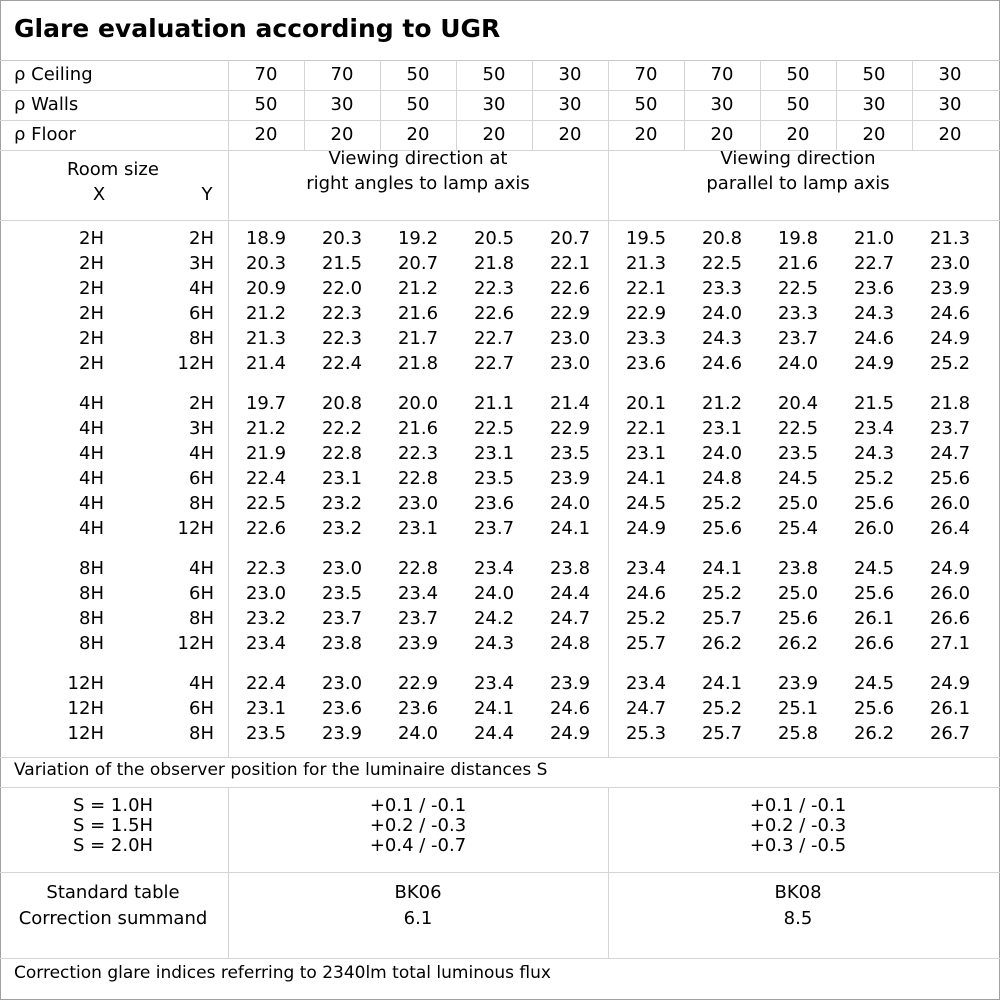  What do you see at coordinates (798, 183) in the screenshot?
I see `direction-parallel-line2: parallel to lamp axis` at bounding box center [798, 183].